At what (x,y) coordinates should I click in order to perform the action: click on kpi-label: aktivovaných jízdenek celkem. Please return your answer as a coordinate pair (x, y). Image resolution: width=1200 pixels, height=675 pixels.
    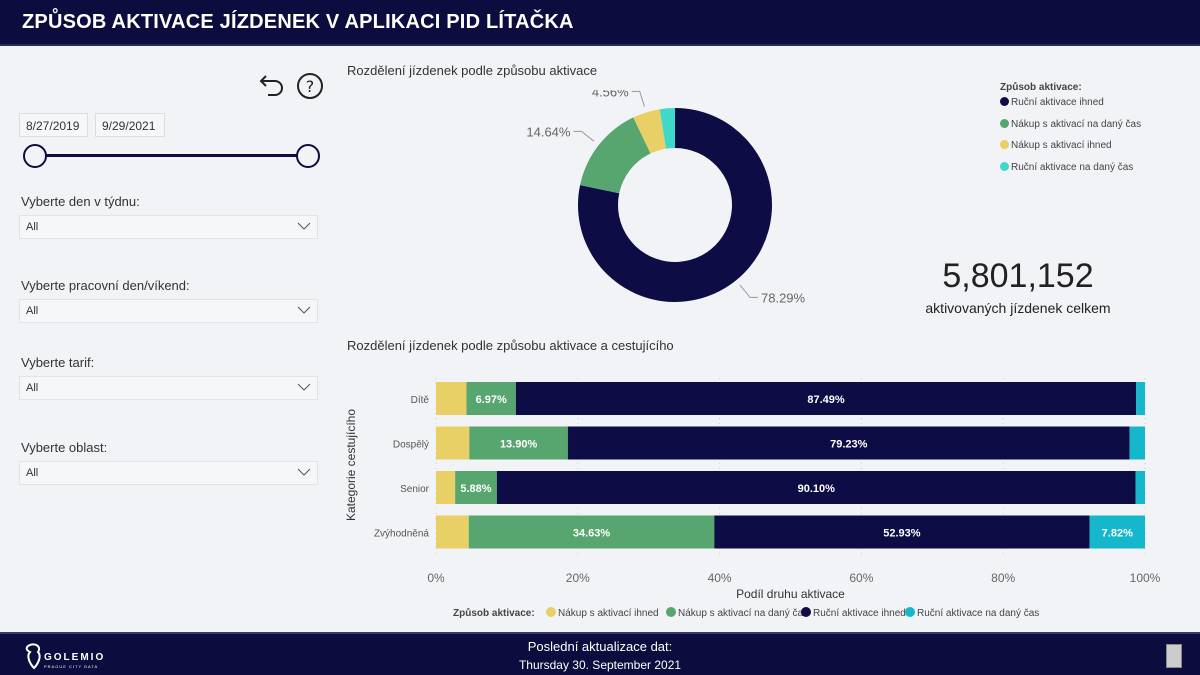
    Looking at the image, I should click on (1018, 308).